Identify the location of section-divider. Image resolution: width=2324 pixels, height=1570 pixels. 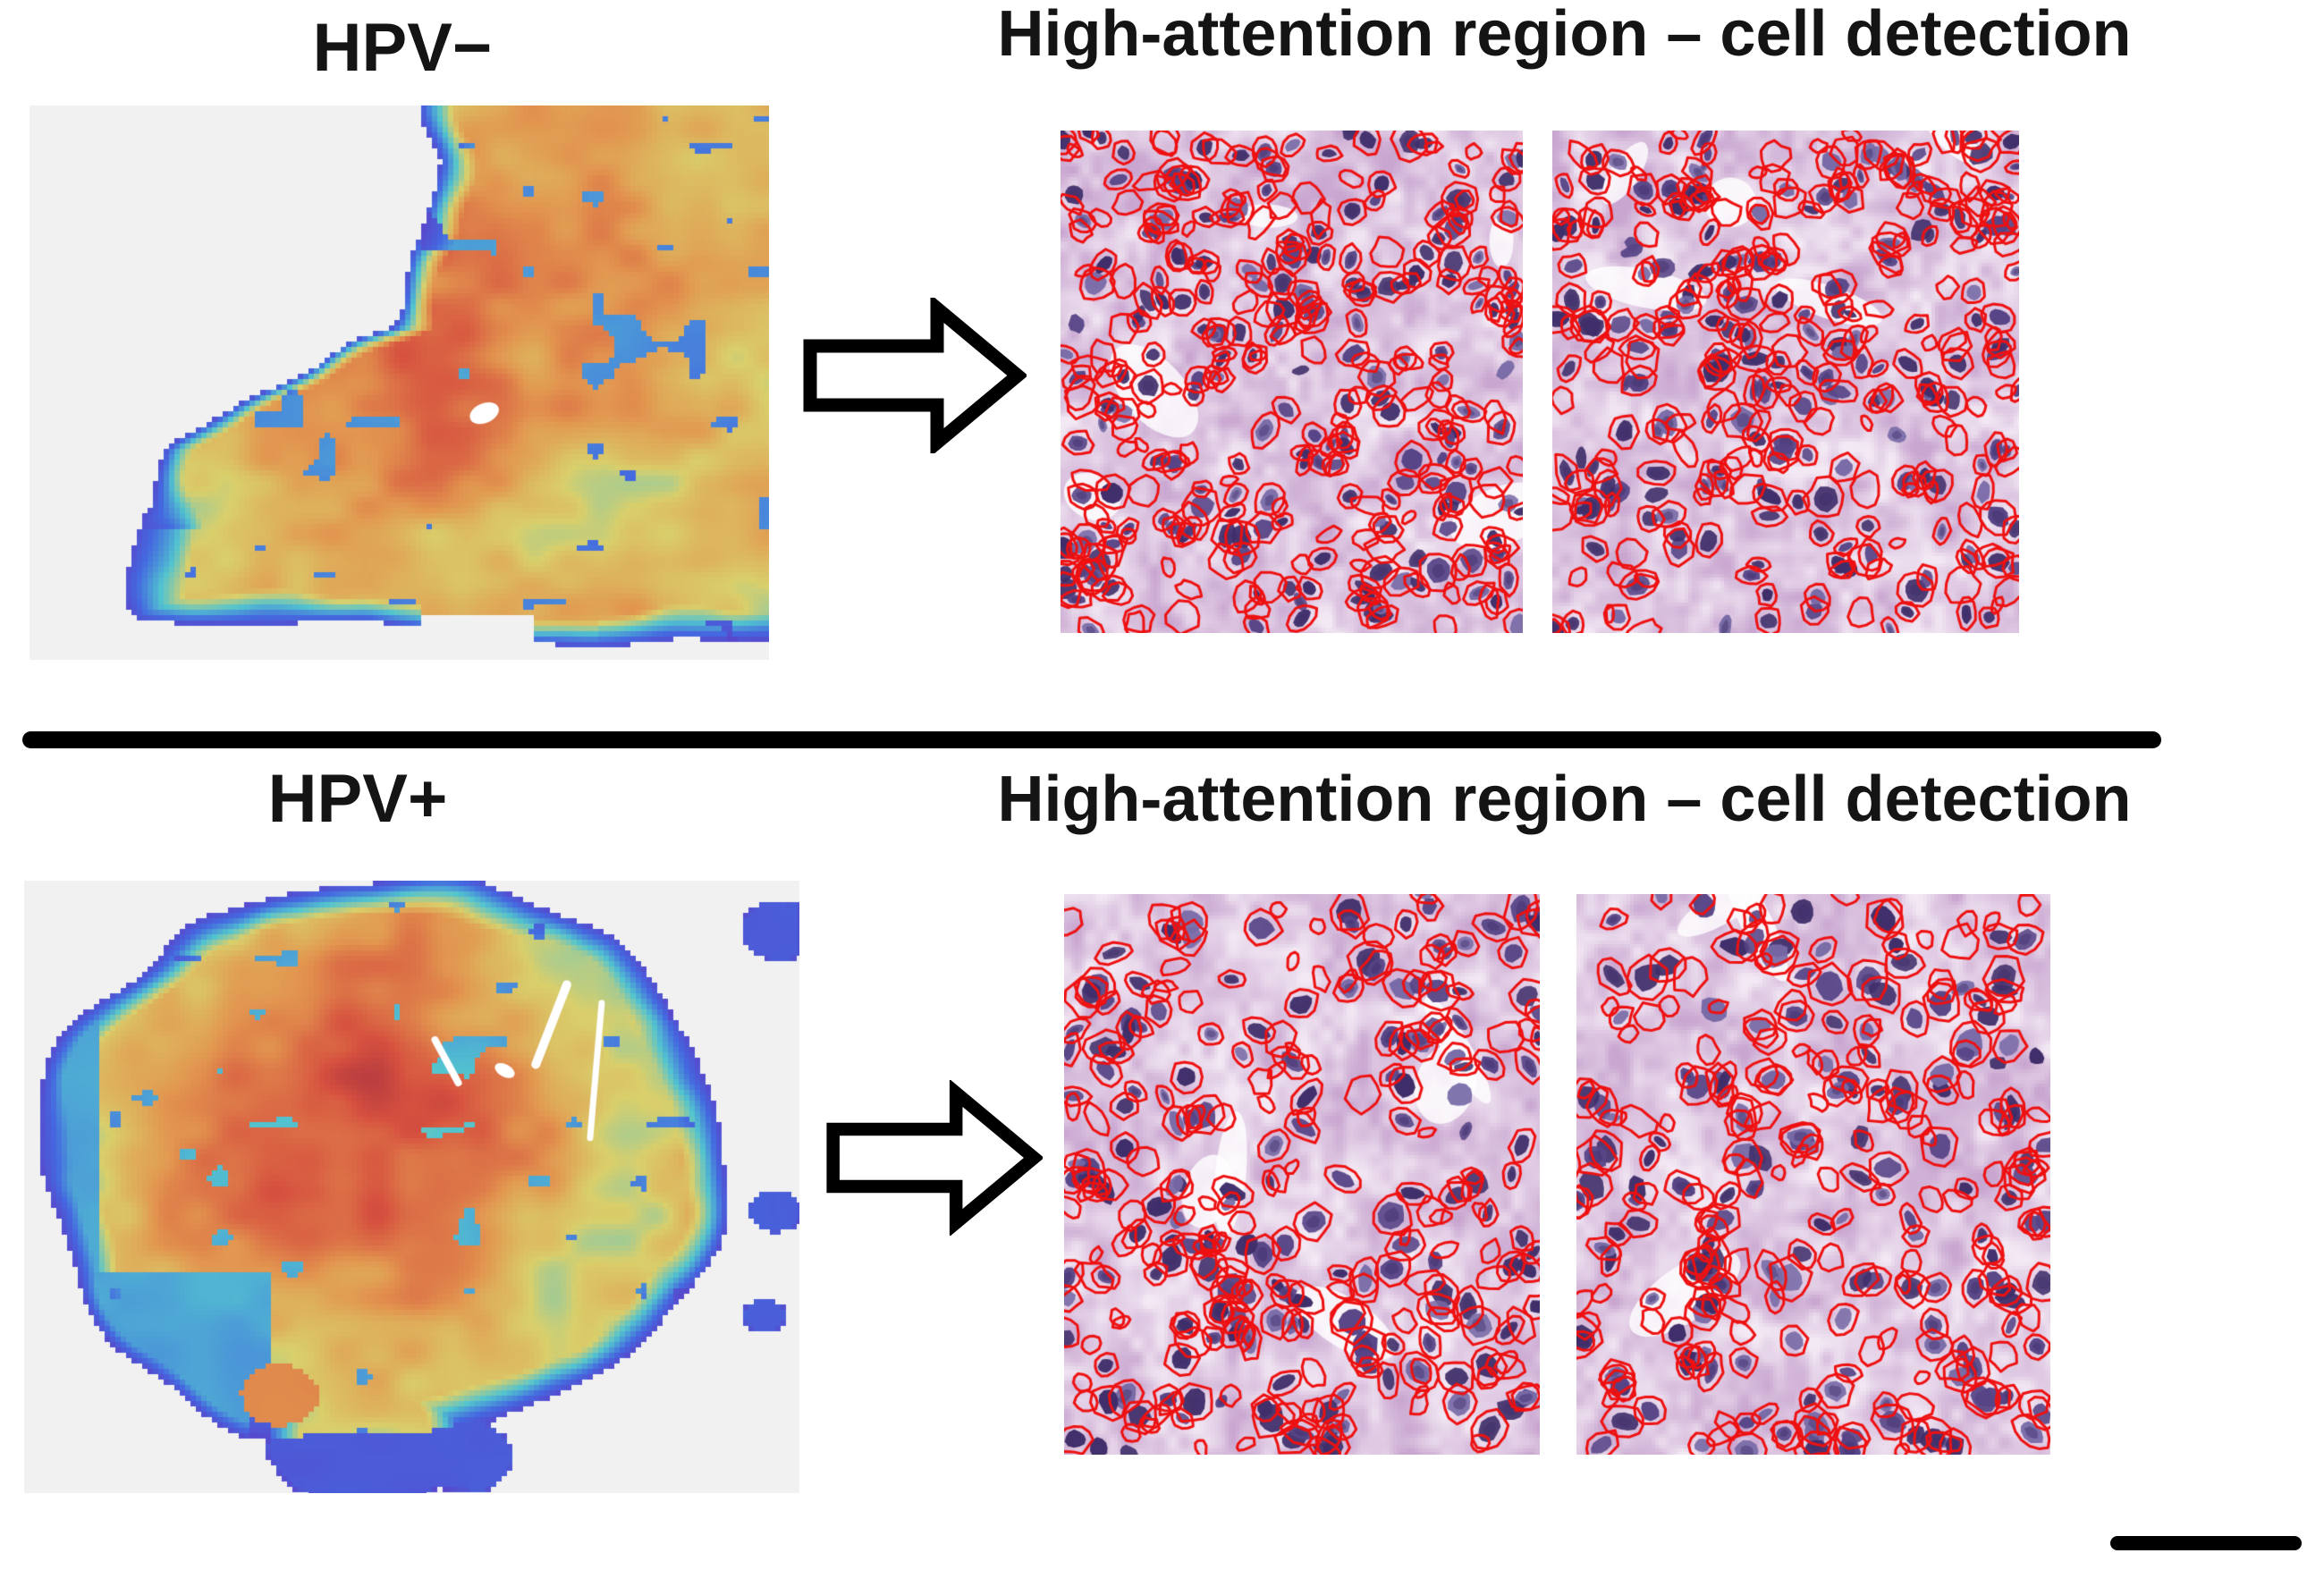
(1091, 739).